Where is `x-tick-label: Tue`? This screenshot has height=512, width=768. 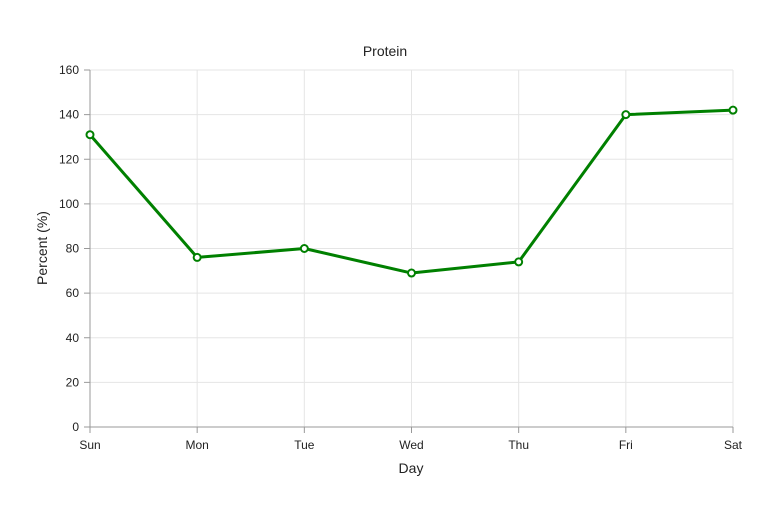 x-tick-label: Tue is located at coordinates (304, 445).